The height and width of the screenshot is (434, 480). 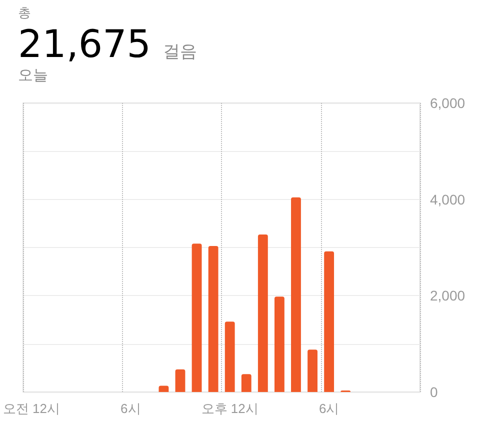 I want to click on y-tick-label: 6,000, so click(x=448, y=103).